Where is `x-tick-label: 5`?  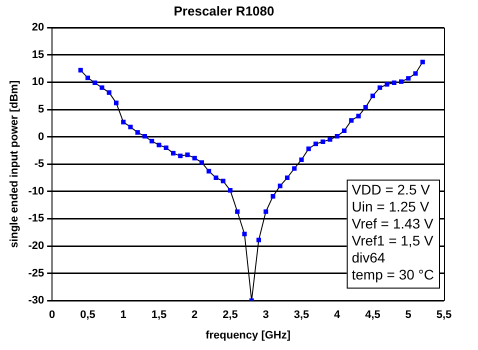 x-tick-label: 5 is located at coordinates (408, 315).